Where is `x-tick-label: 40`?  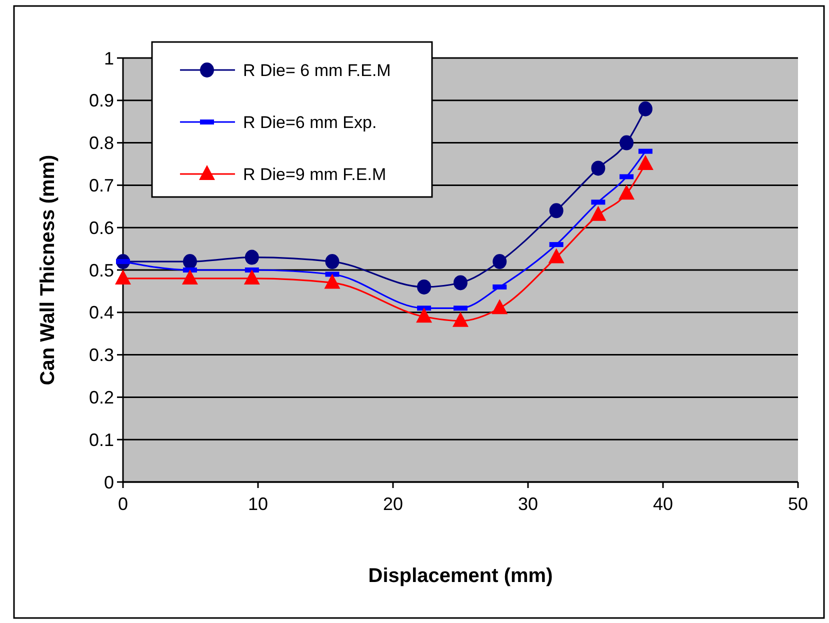
x-tick-label: 40 is located at coordinates (663, 504).